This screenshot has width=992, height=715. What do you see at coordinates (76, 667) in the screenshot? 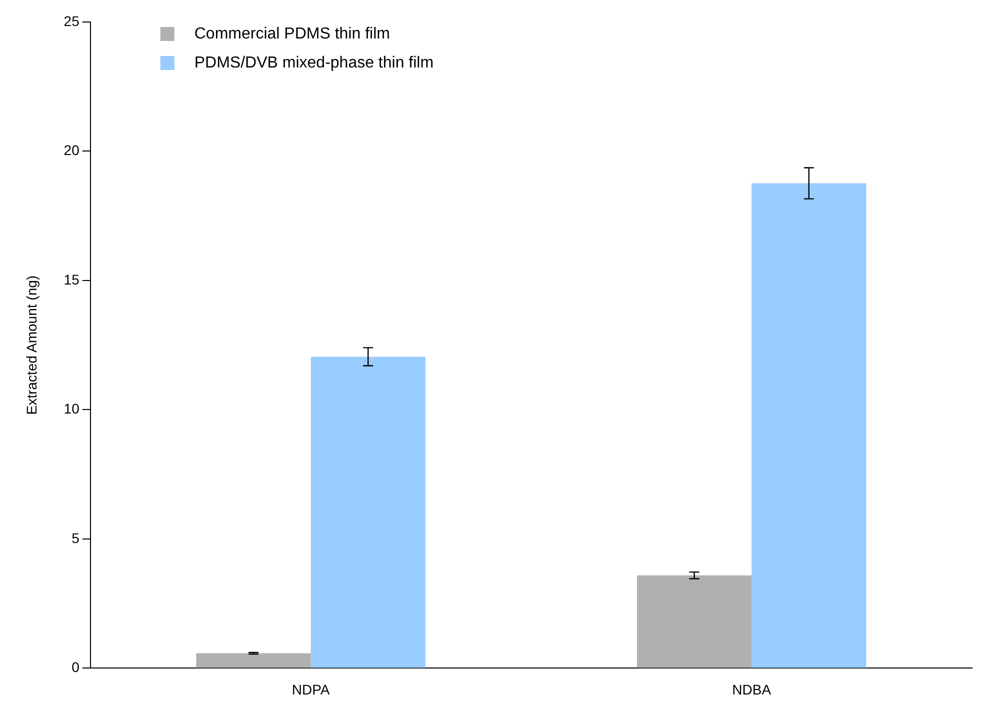
I see `y-tick-label: 0` at bounding box center [76, 667].